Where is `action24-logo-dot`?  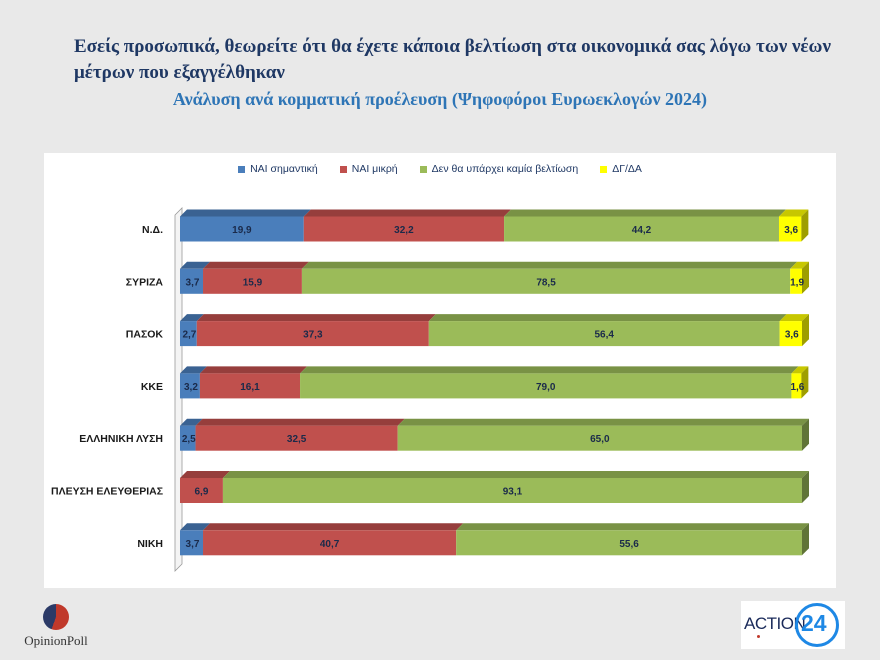 action24-logo-dot is located at coordinates (758, 636).